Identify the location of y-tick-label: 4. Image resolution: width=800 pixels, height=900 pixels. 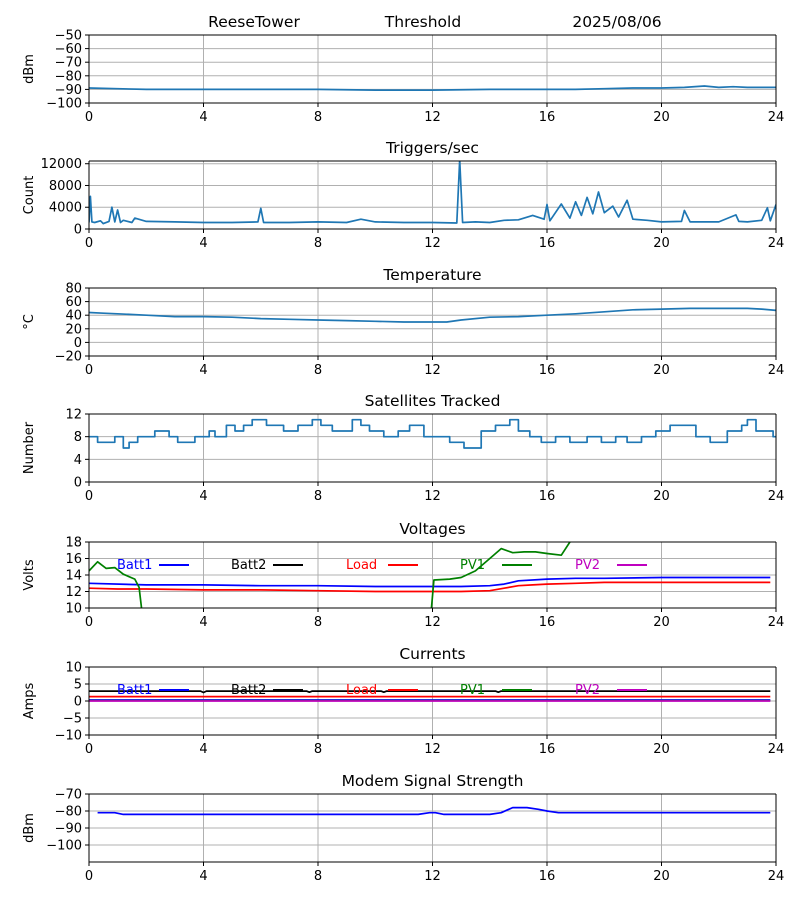
(78, 460).